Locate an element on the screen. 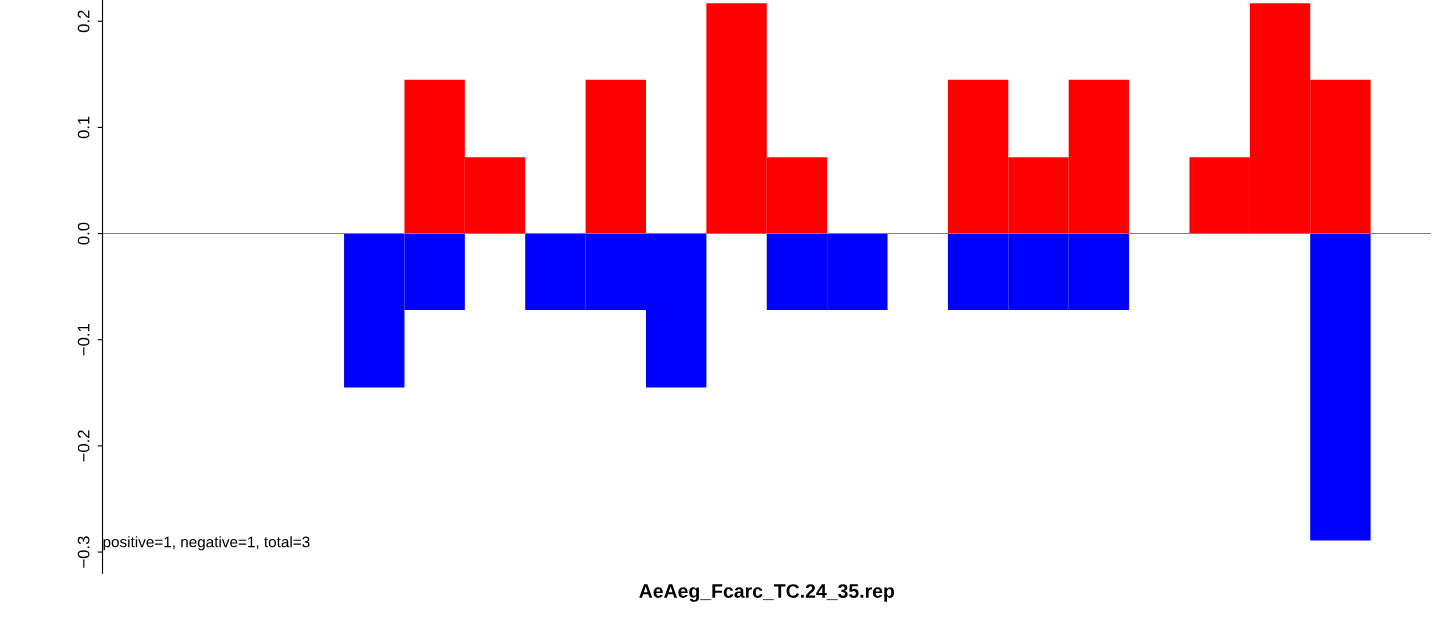 This screenshot has width=1444, height=637. x-axis-title: AeAeg_Fcarc_TC.24_35.rep is located at coordinates (767, 593).